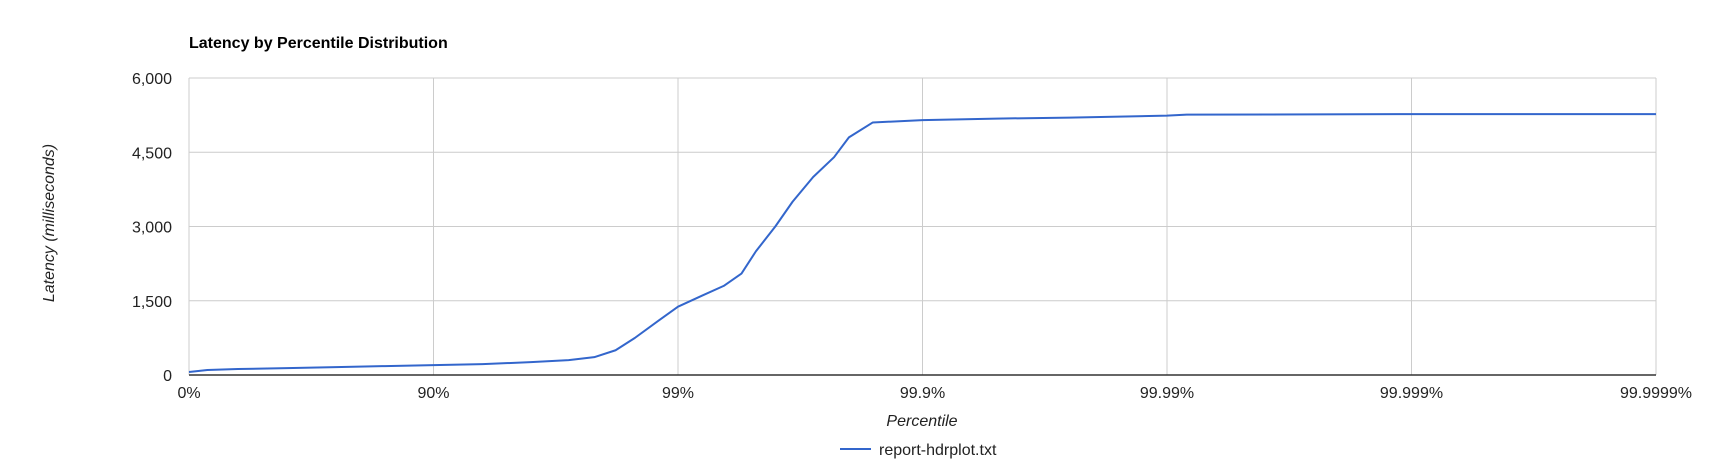 The width and height of the screenshot is (1736, 461). I want to click on y-tick-label: 0, so click(167, 376).